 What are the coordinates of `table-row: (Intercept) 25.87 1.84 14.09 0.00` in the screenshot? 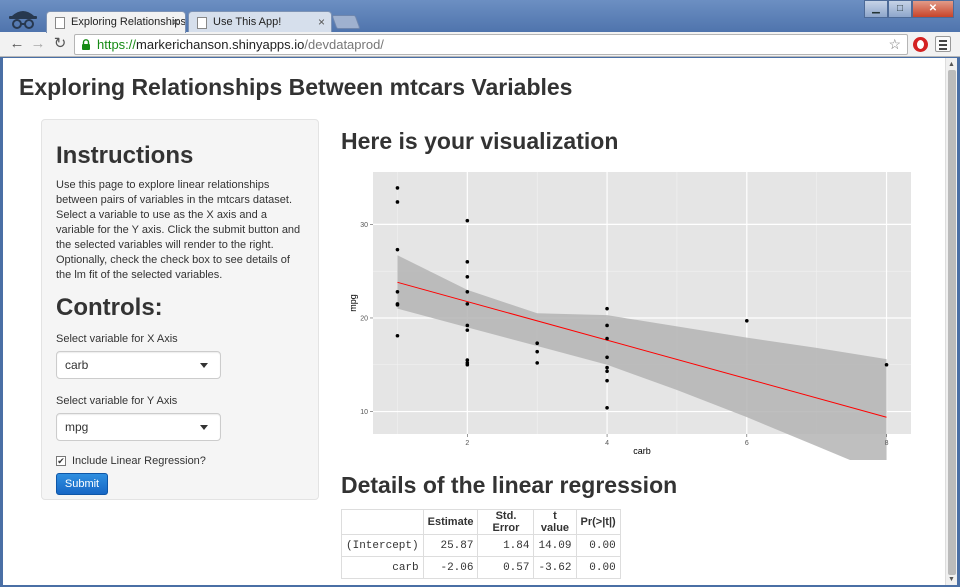 It's located at (481, 545).